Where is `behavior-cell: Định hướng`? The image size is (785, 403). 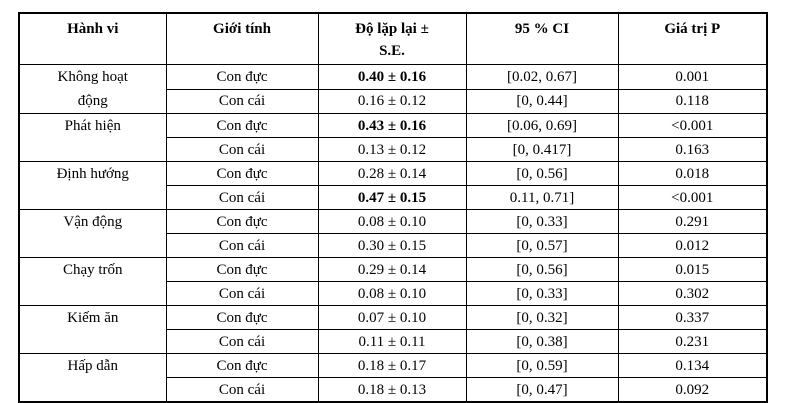 behavior-cell: Định hướng is located at coordinates (92, 185).